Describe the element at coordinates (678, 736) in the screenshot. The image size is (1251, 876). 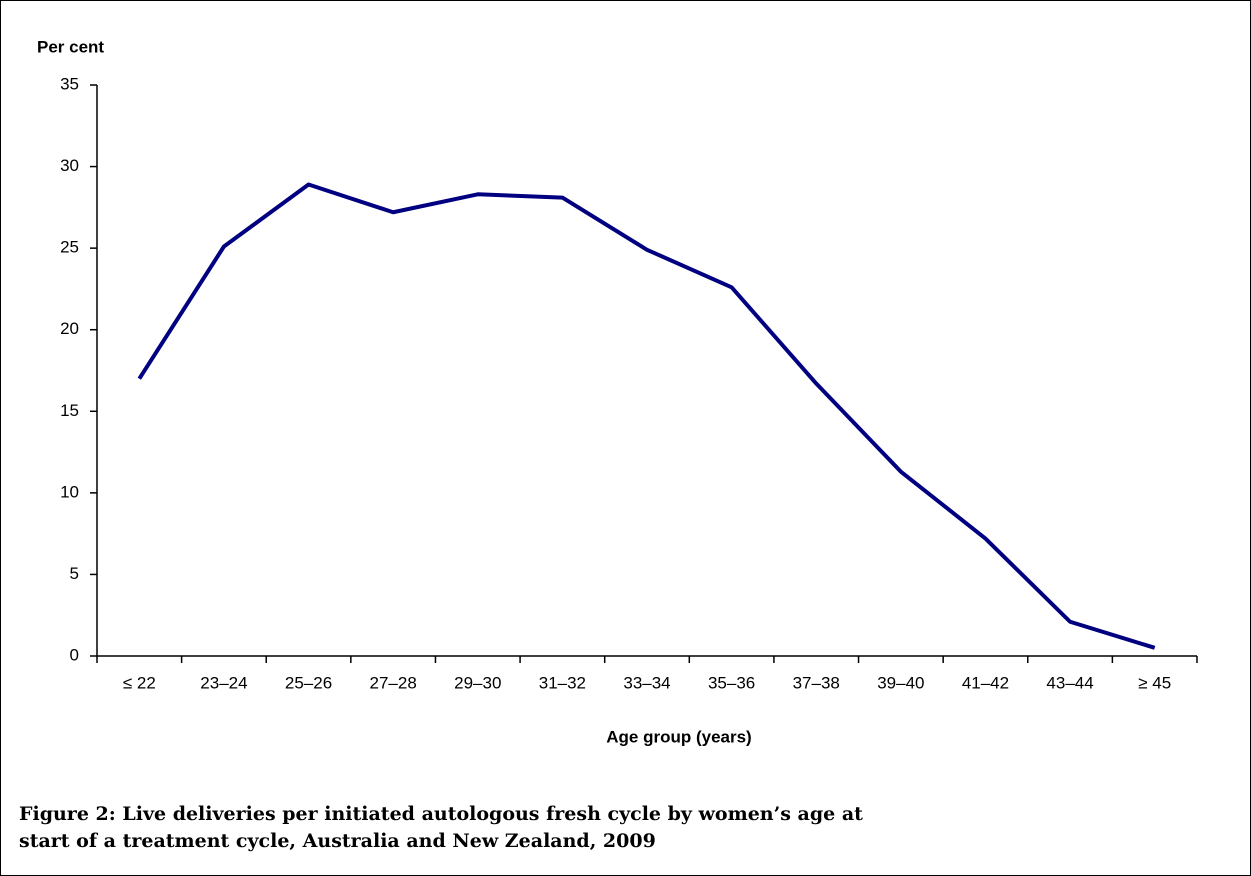
I see `x-axis-label: Age group (years)` at that location.